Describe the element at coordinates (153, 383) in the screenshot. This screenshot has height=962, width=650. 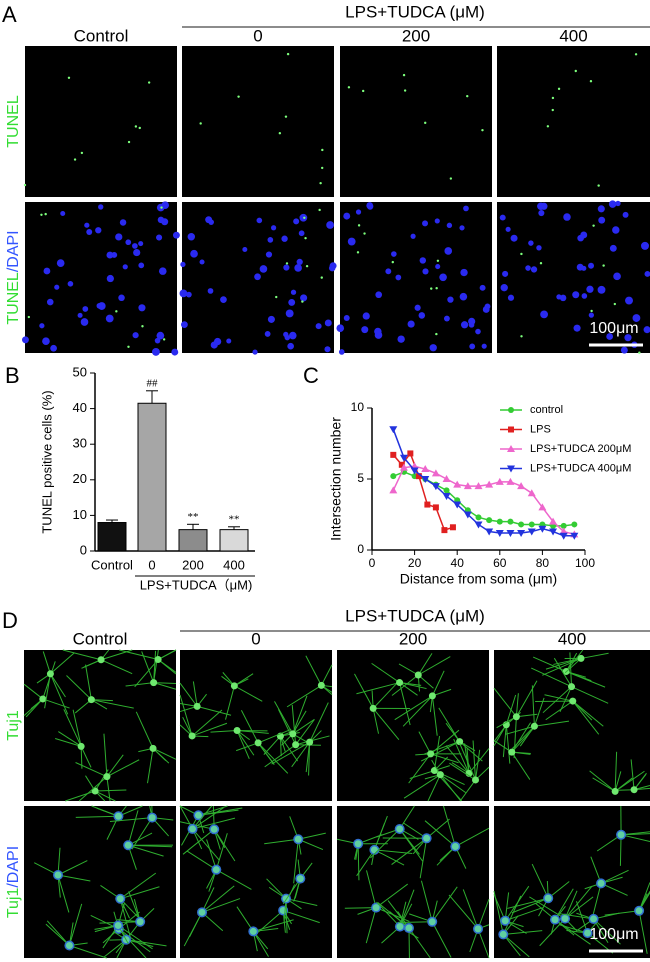
I see `significance: ##` at that location.